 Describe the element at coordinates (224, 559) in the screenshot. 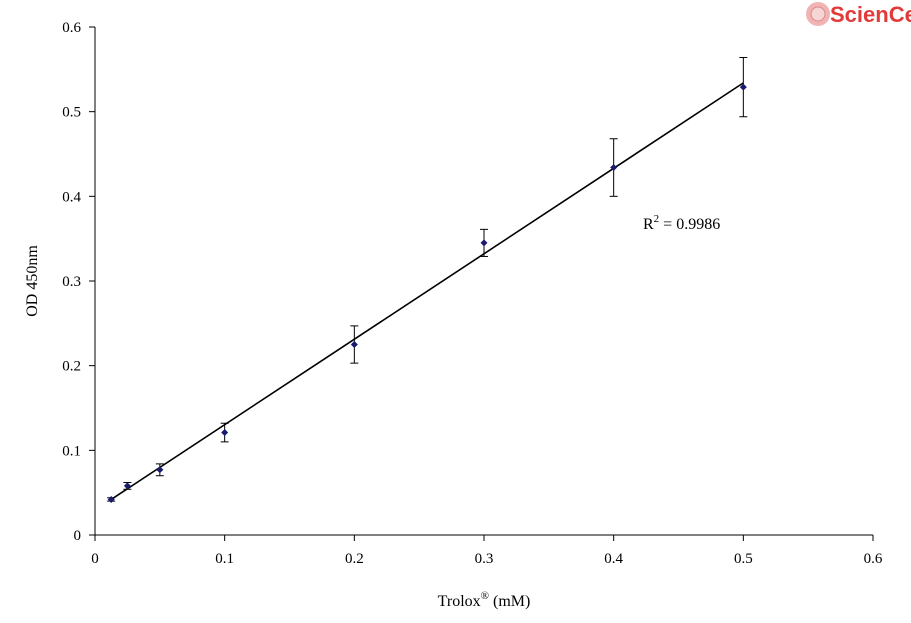

I see `x-tick-label: 0.1` at that location.